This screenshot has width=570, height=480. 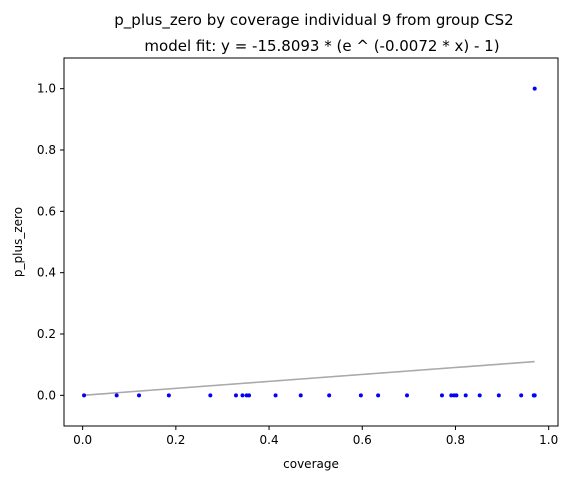 I want to click on x-tick-label: 0.8, so click(x=455, y=440).